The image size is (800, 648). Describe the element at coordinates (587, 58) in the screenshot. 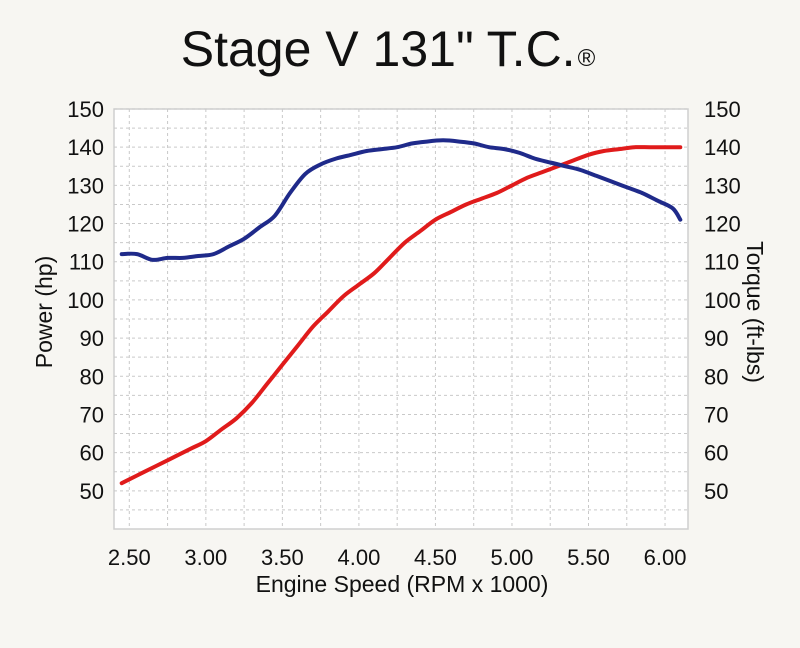

I see `registered-mark: ®` at that location.